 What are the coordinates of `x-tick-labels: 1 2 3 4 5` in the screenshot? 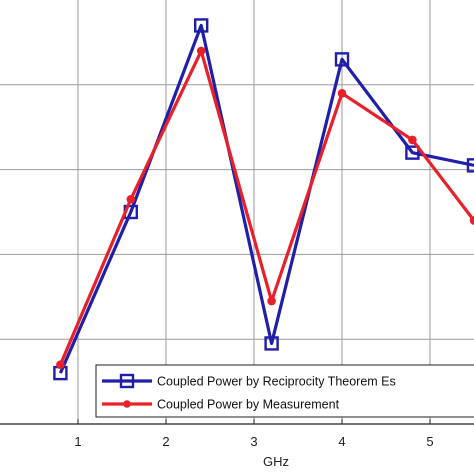 It's located at (253, 441).